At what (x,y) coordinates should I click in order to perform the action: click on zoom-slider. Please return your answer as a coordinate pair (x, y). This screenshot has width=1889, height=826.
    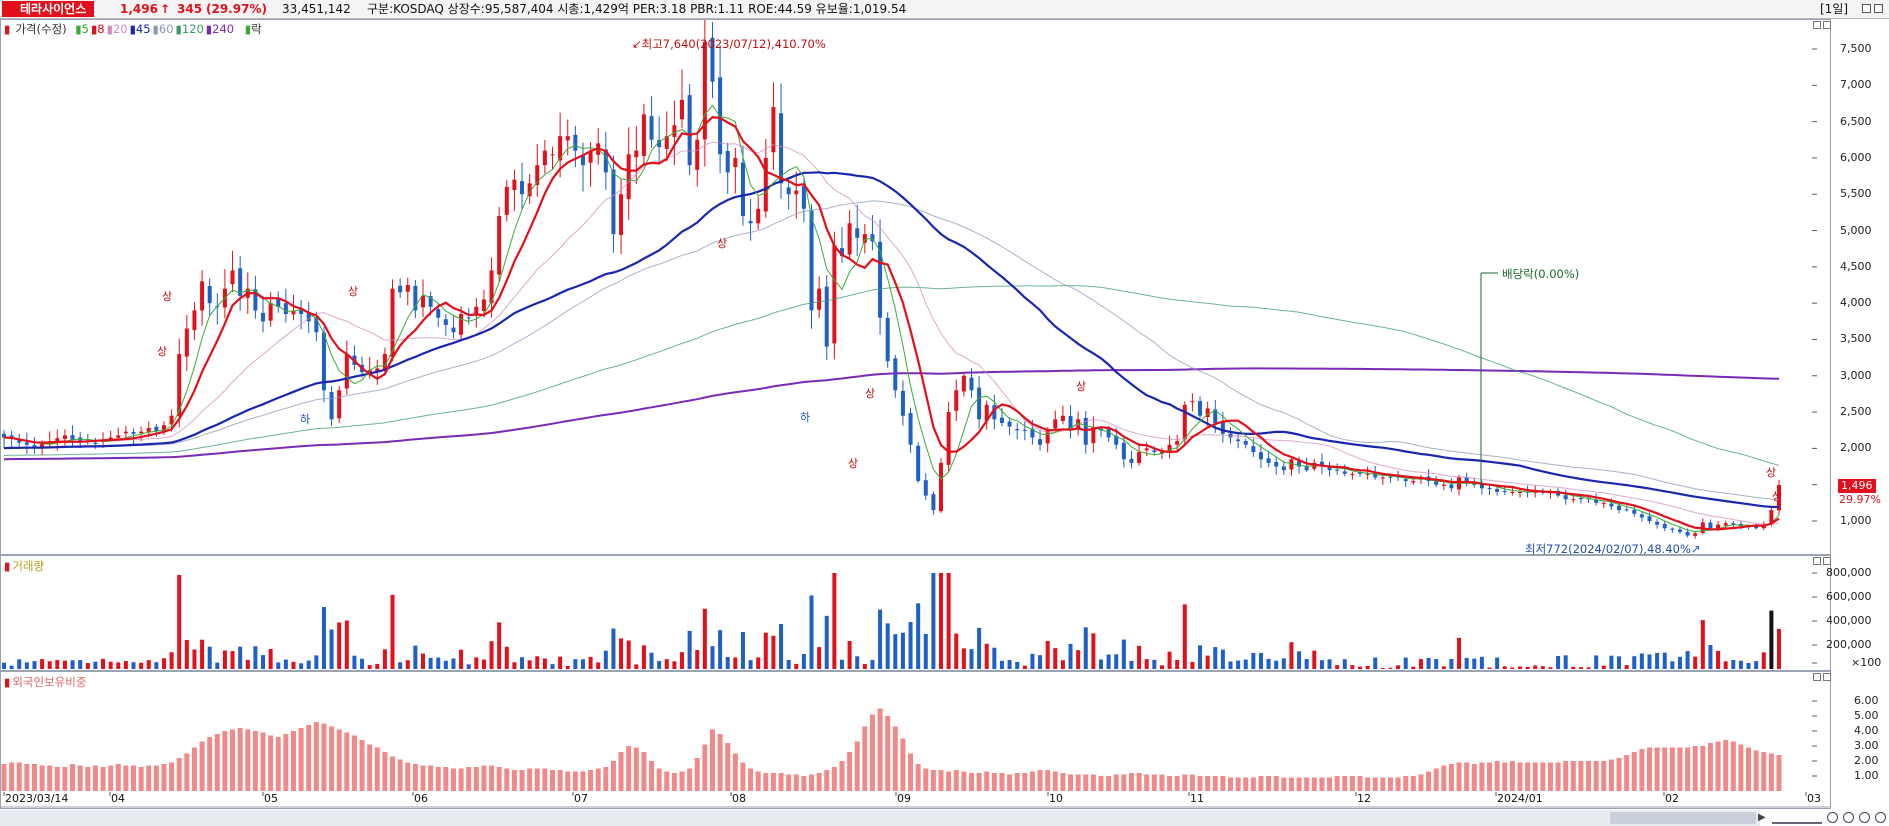
    Looking at the image, I should click on (1797, 818).